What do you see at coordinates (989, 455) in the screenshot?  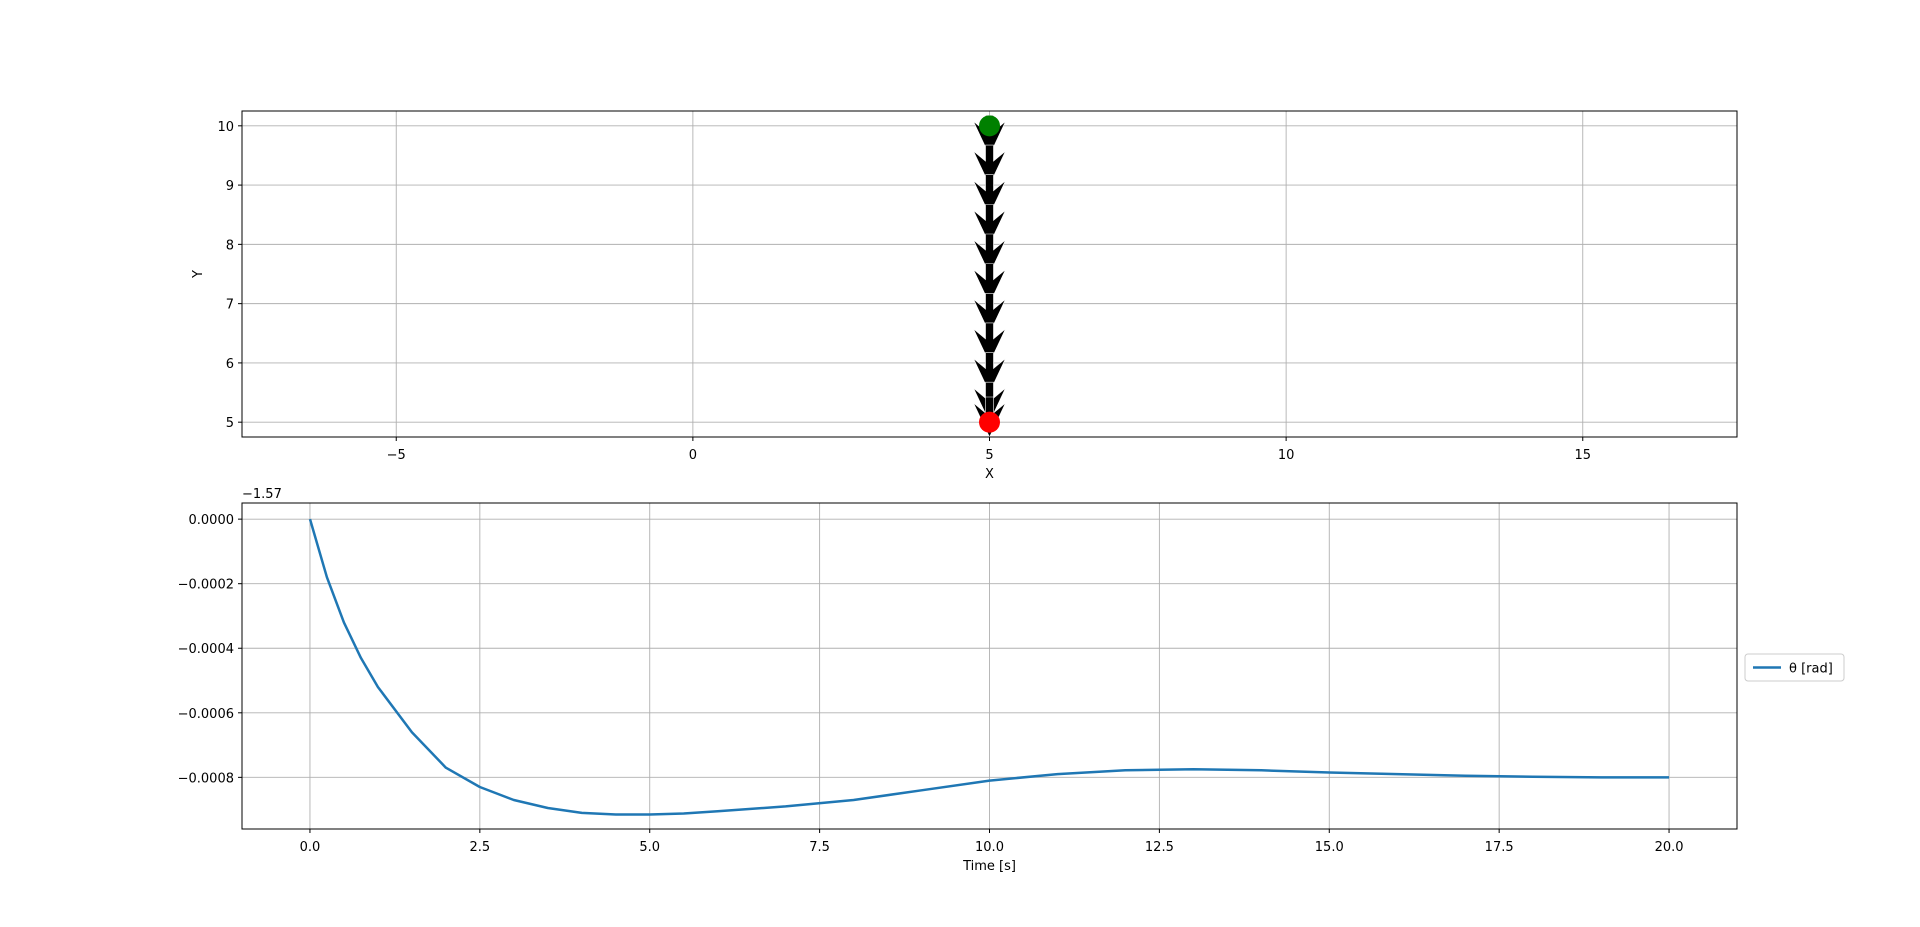 I see `x-tick-label: 5` at bounding box center [989, 455].